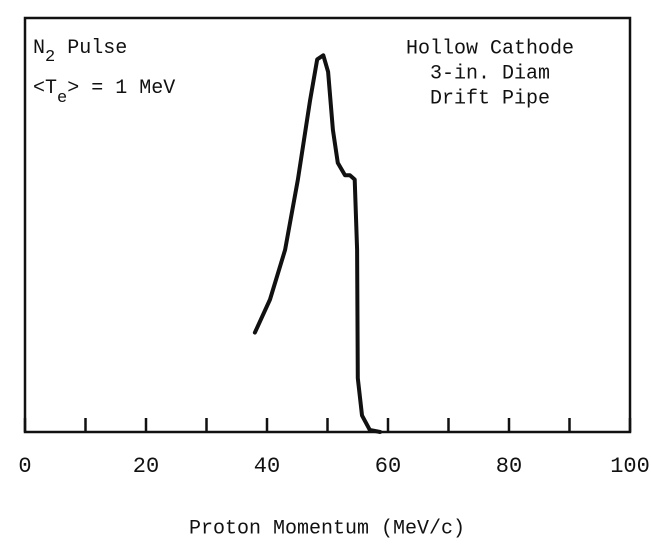 This screenshot has height=549, width=651. I want to click on annotation-left-1: N2 Pulse, so click(80, 52).